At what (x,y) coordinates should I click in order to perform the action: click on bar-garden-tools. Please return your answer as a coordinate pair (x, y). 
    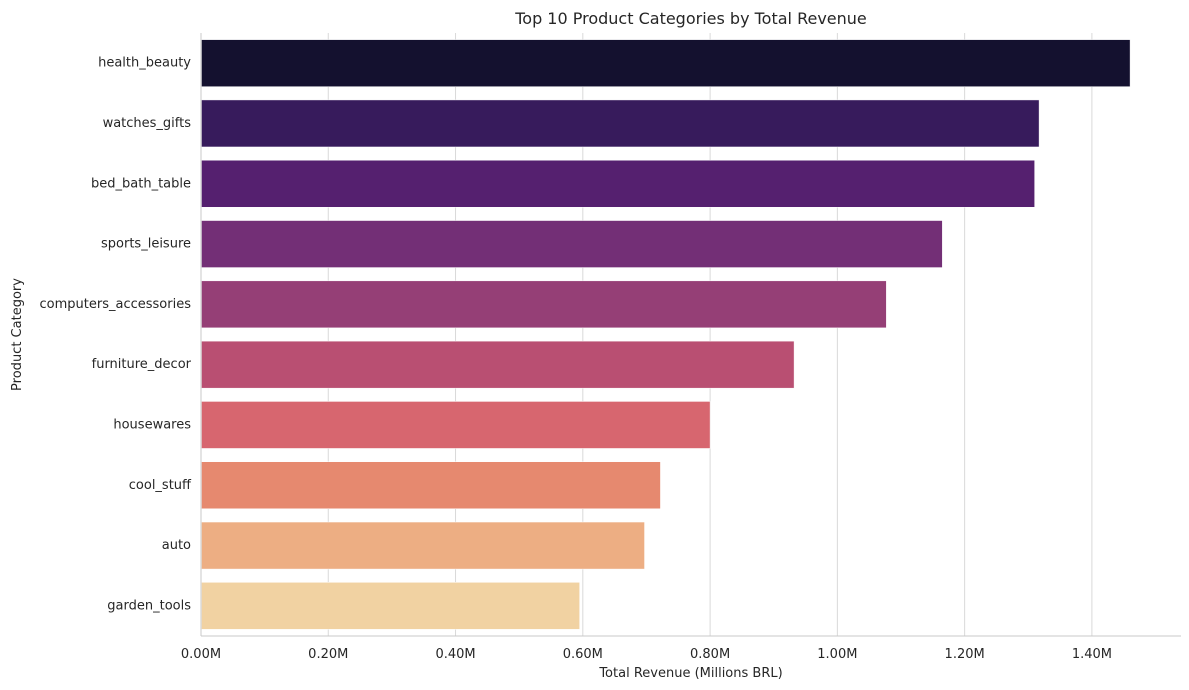
    Looking at the image, I should click on (390, 606).